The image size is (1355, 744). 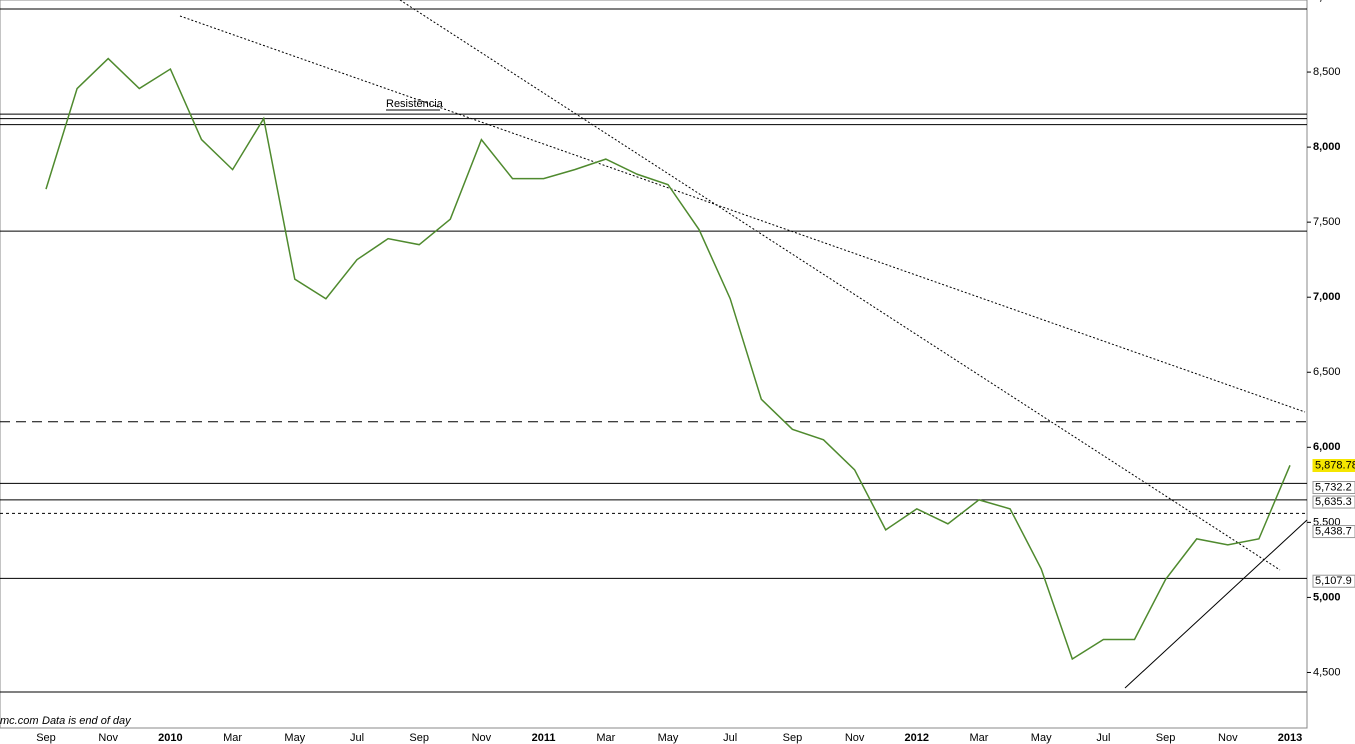 What do you see at coordinates (1327, 372) in the screenshot?
I see `y-tick-label: 6,500` at bounding box center [1327, 372].